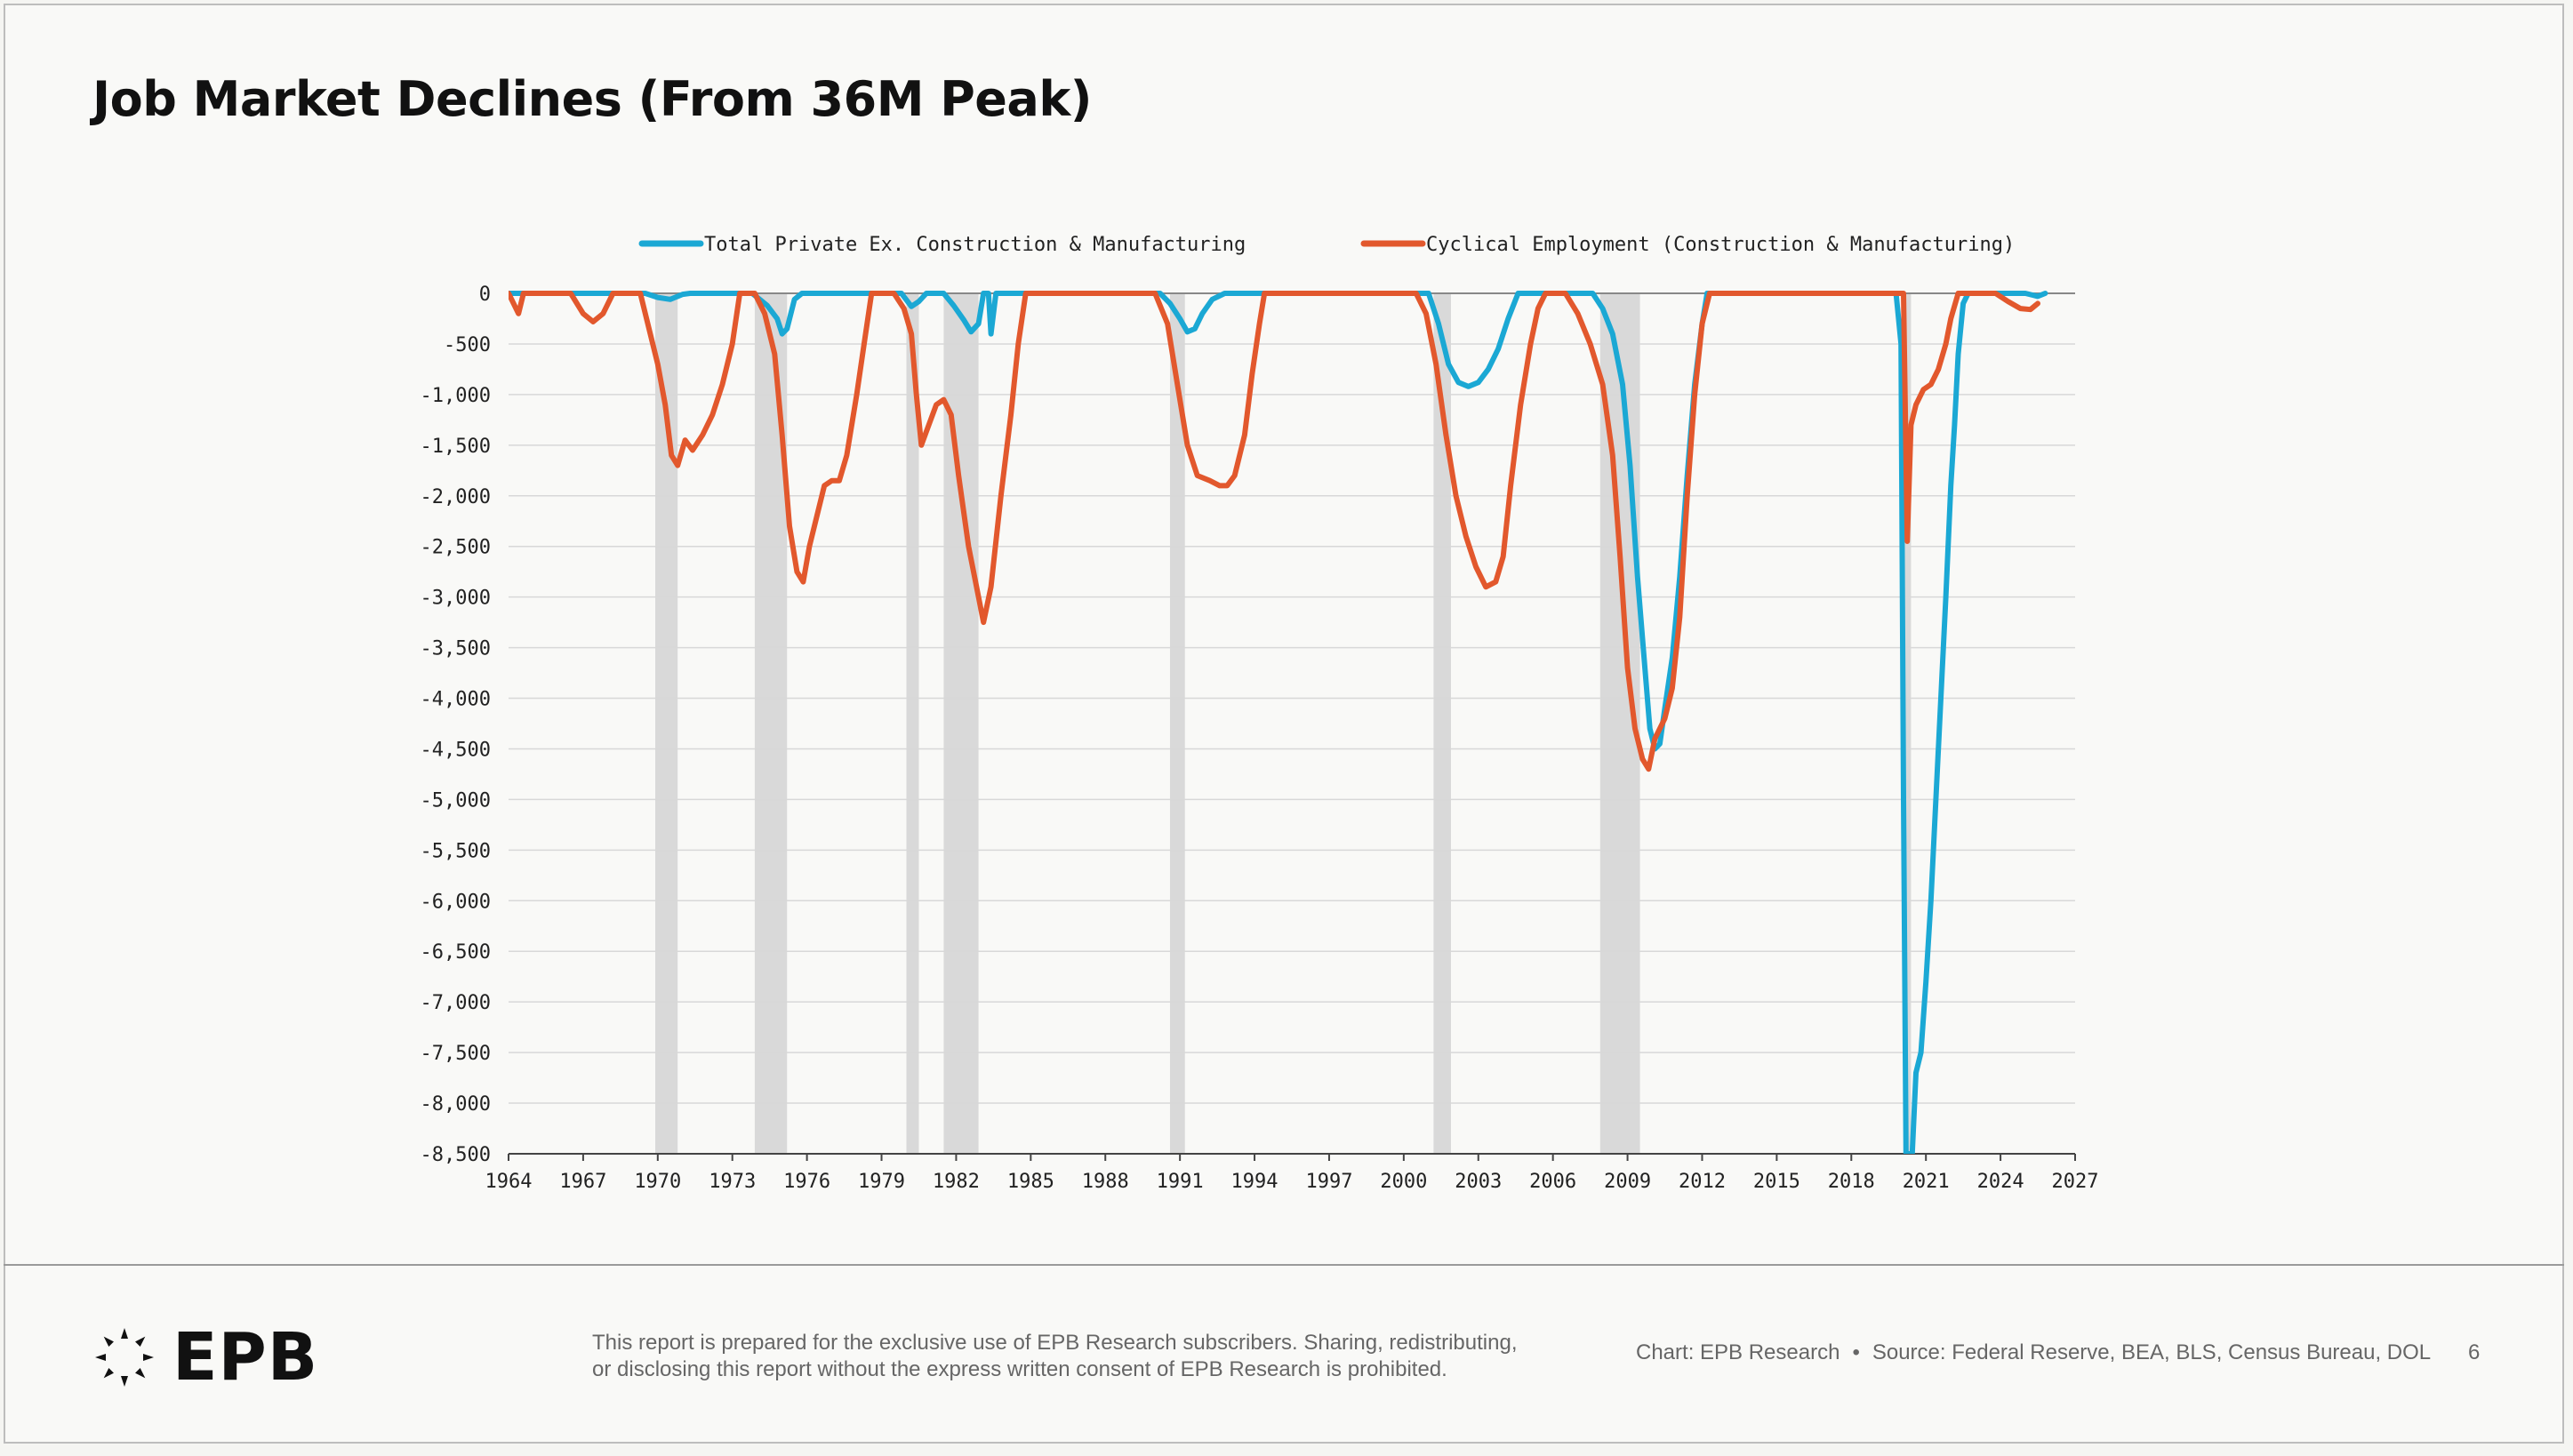 The width and height of the screenshot is (2573, 1456). What do you see at coordinates (456, 649) in the screenshot?
I see `y-tick-label: -3,500` at bounding box center [456, 649].